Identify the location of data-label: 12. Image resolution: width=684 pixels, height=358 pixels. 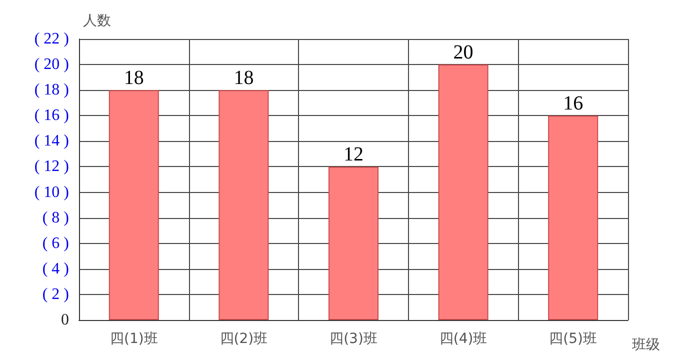
(354, 155).